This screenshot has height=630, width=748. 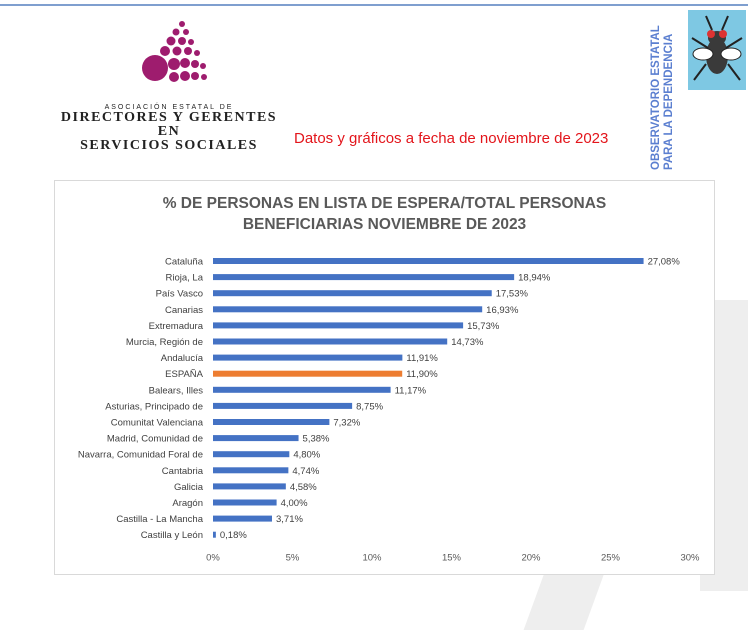 What do you see at coordinates (369, 406) in the screenshot?
I see `value-label: 8,75%` at bounding box center [369, 406].